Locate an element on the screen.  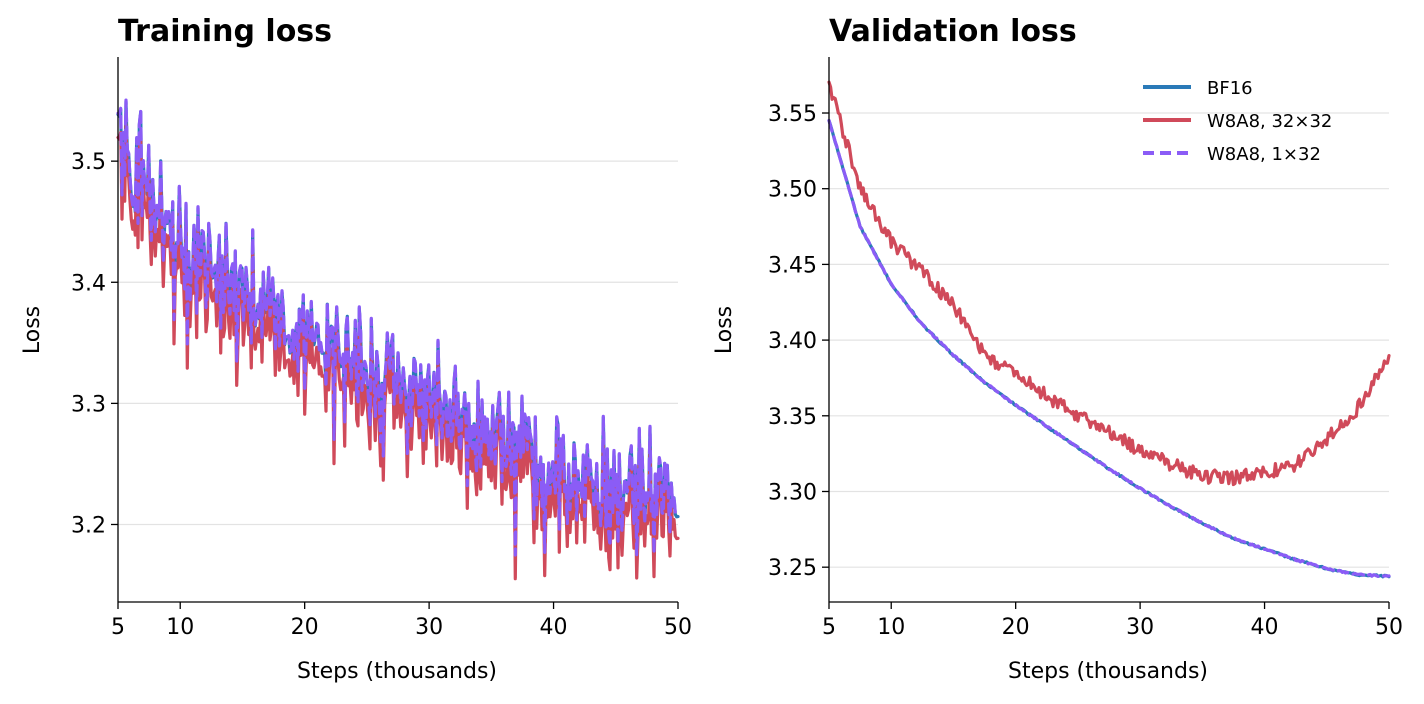
y-tick-label: 3.4 is located at coordinates (88, 283).